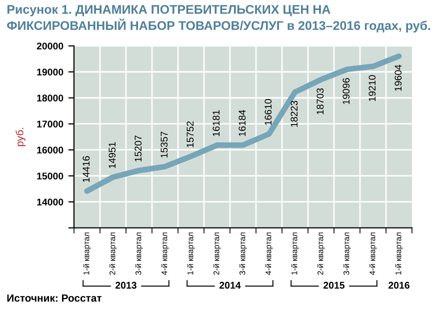  Describe the element at coordinates (50, 202) in the screenshot. I see `y-tick-label: 14000` at that location.